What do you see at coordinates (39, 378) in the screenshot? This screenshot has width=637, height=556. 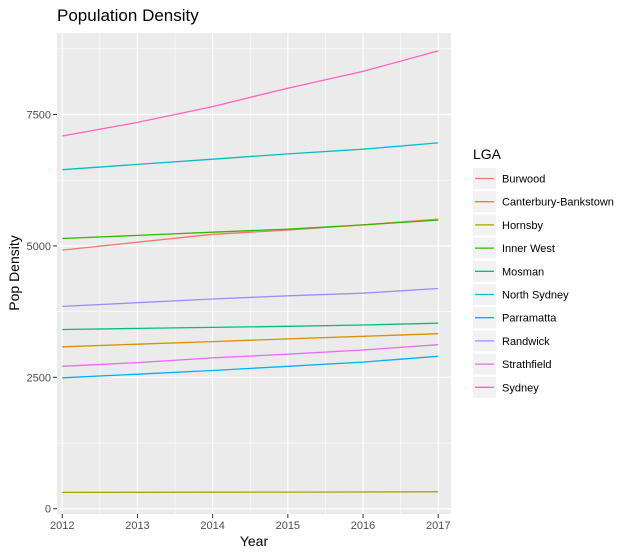 I see `y-tick-label: 2500` at bounding box center [39, 378].